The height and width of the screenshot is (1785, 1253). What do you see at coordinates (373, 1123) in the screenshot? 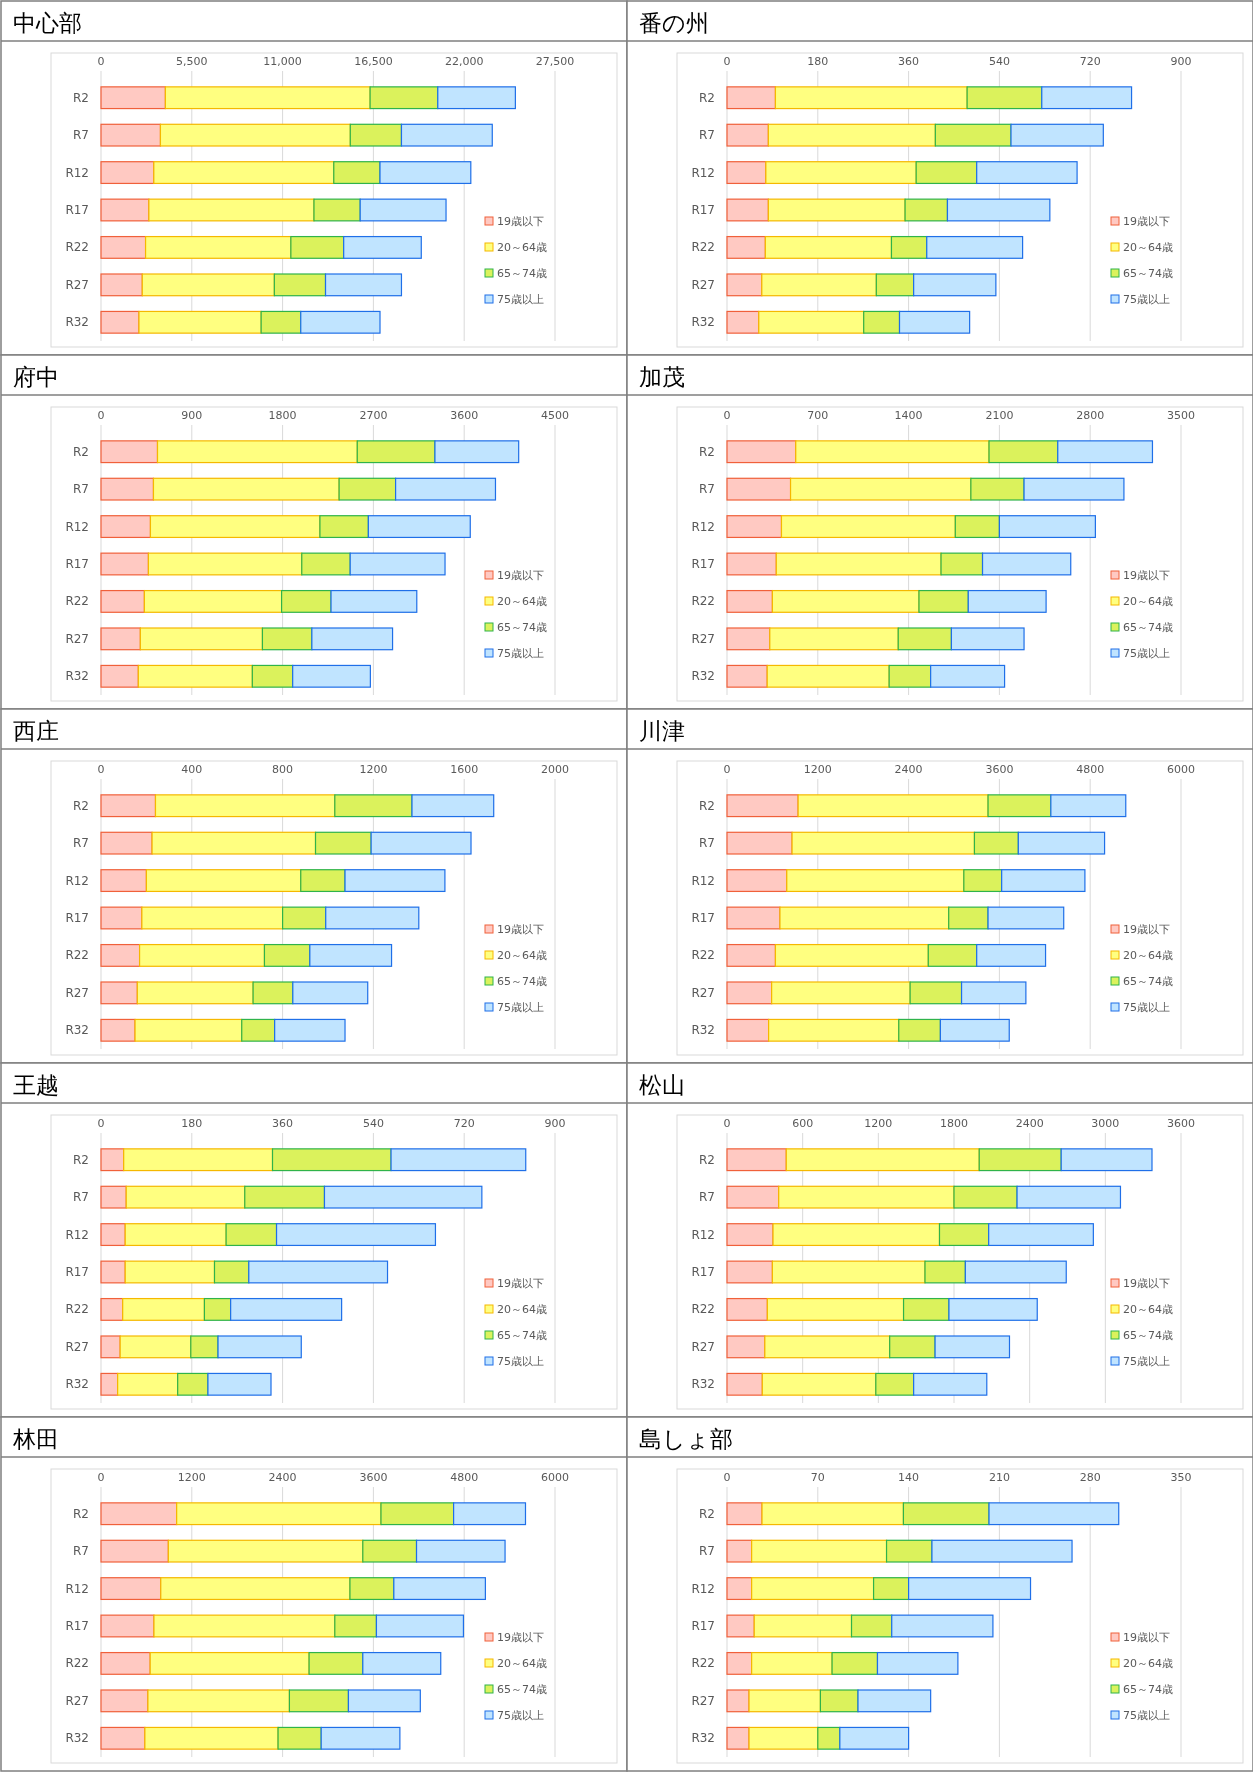
I see `x-tick-label: 540` at bounding box center [373, 1123].